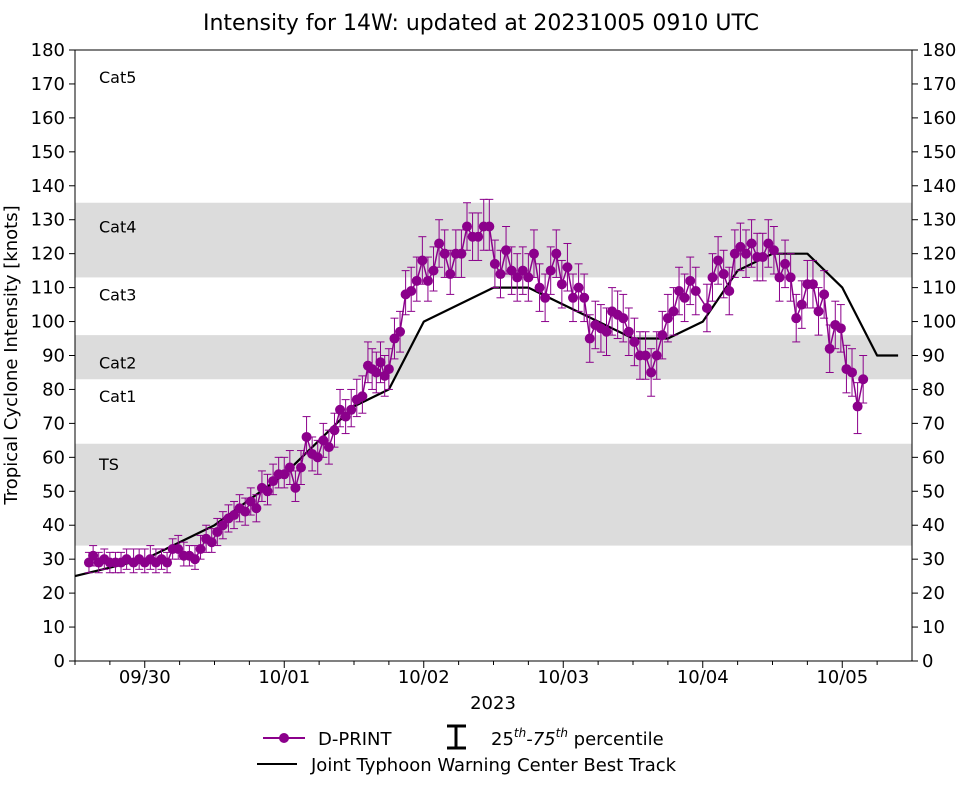 Image resolution: width=962 pixels, height=785 pixels. Describe the element at coordinates (145, 677) in the screenshot. I see `x-tick-label: 09/30` at that location.